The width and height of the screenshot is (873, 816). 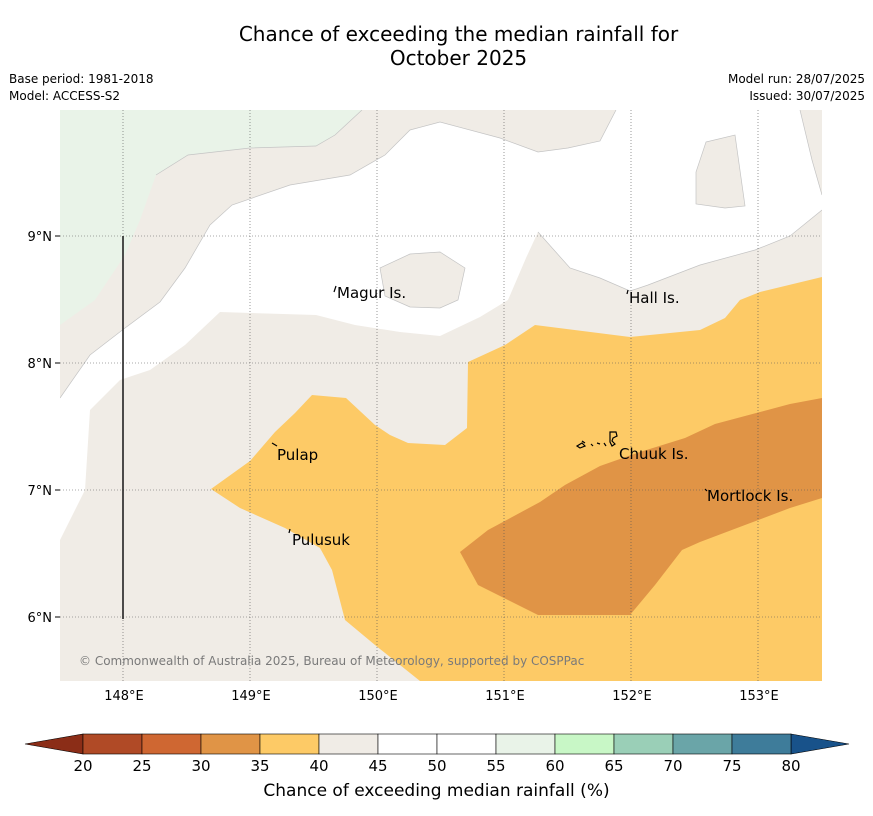 What do you see at coordinates (40, 491) in the screenshot?
I see `lat-tick-7: 7°N` at bounding box center [40, 491].